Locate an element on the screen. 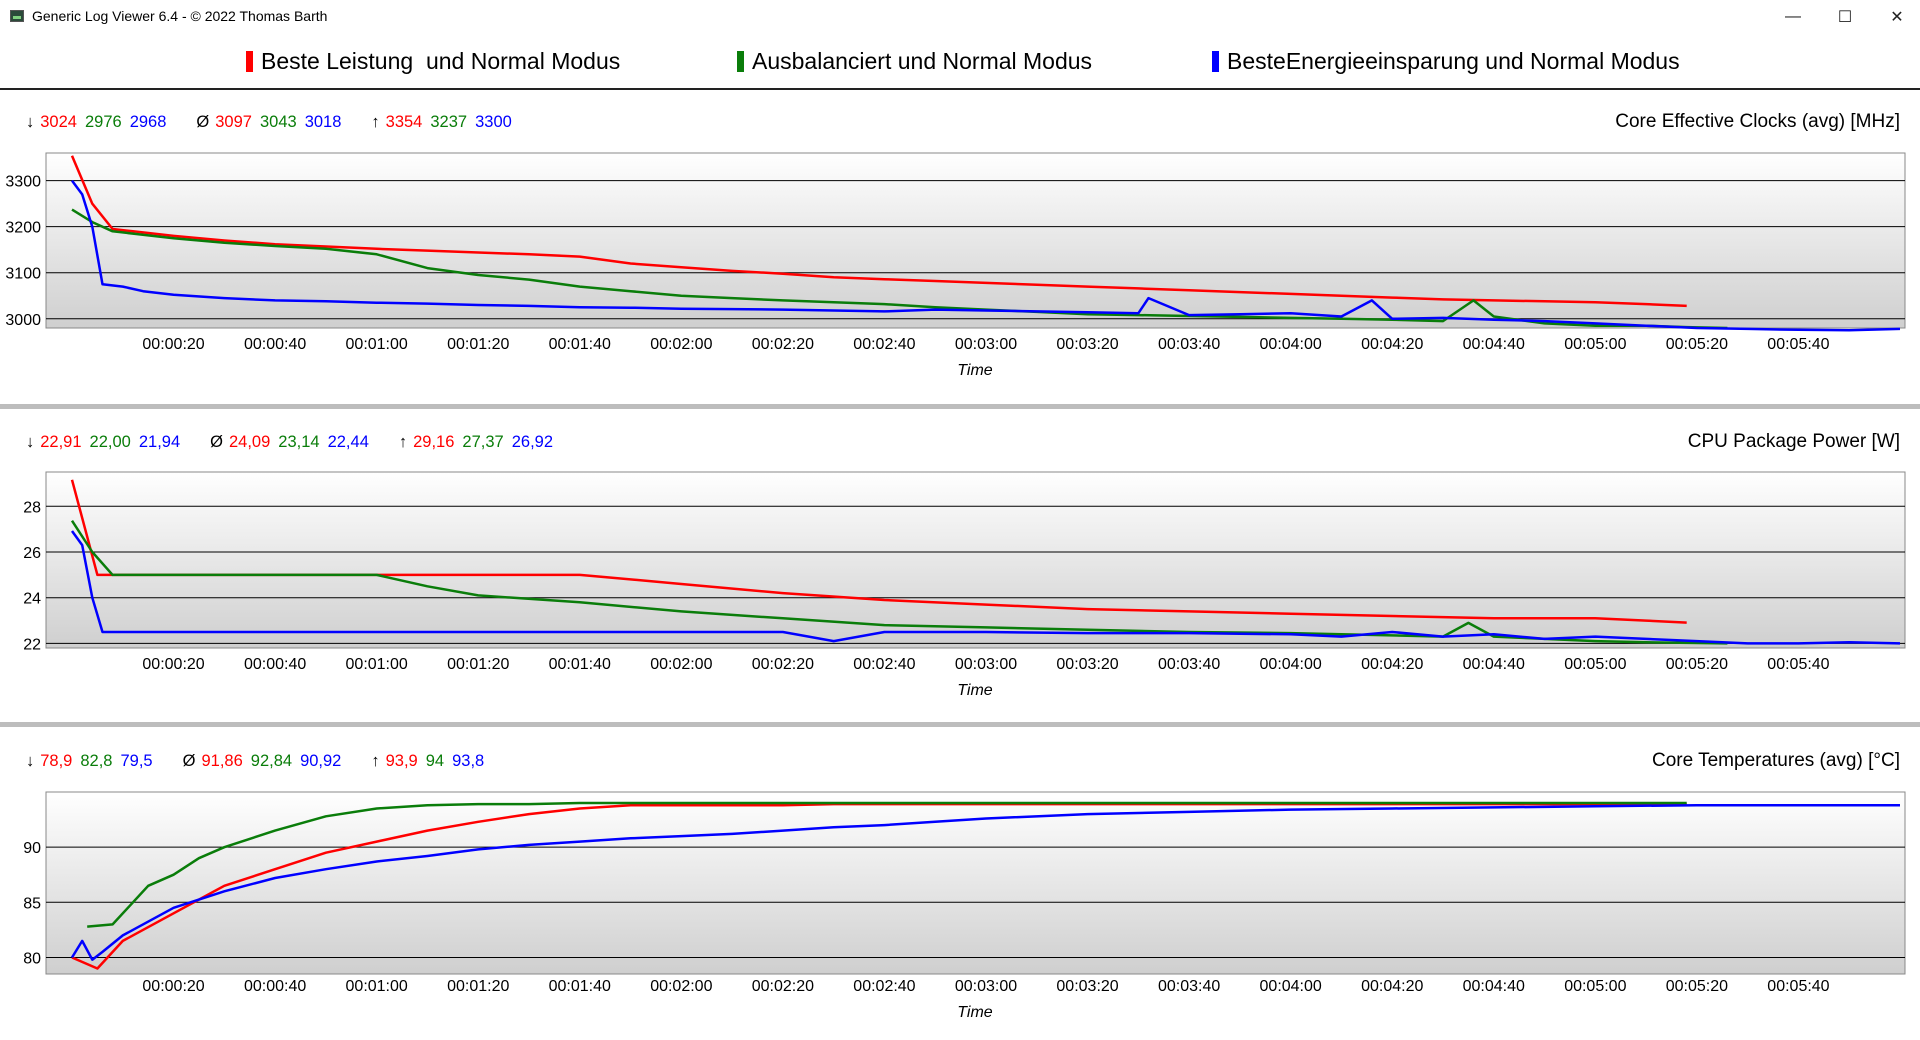 The image size is (1920, 1040). stat-value-blue: 93,8 is located at coordinates (468, 761).